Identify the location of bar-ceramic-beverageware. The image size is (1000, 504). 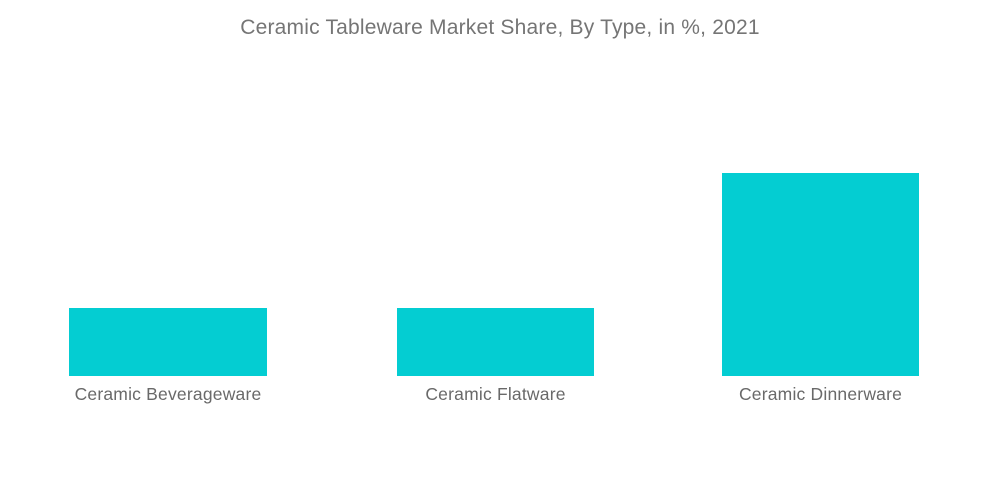
(168, 342).